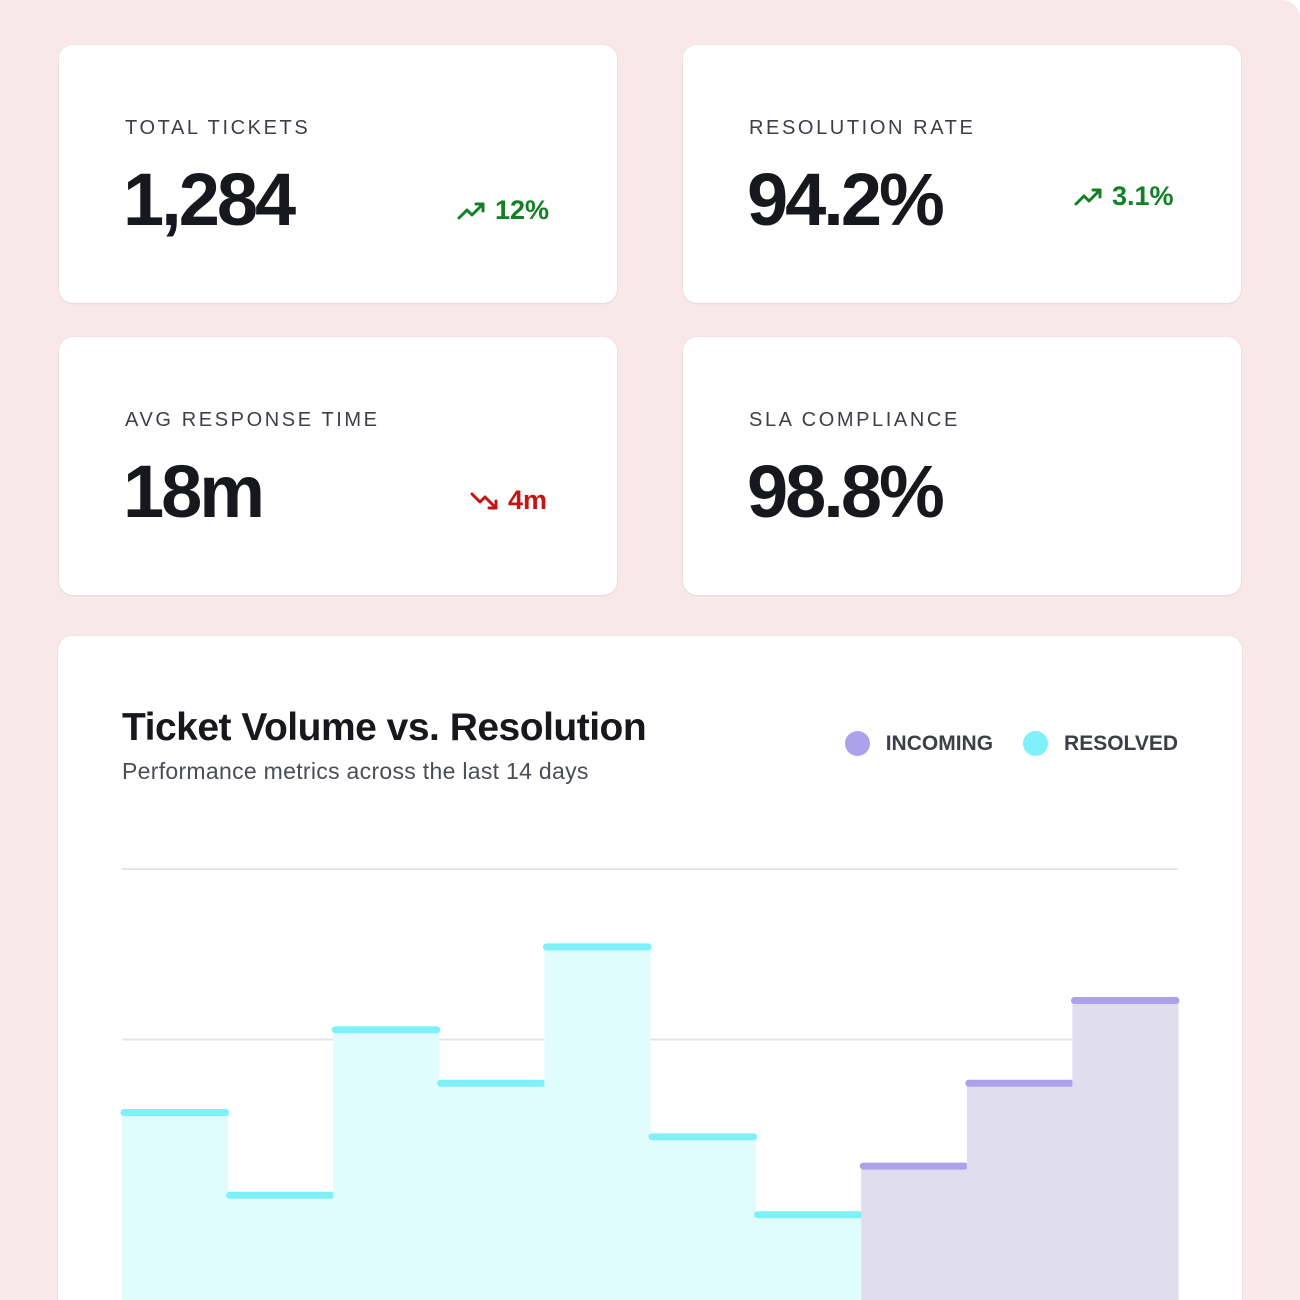  Describe the element at coordinates (194, 491) in the screenshot. I see `kpi-value: 18m` at that location.